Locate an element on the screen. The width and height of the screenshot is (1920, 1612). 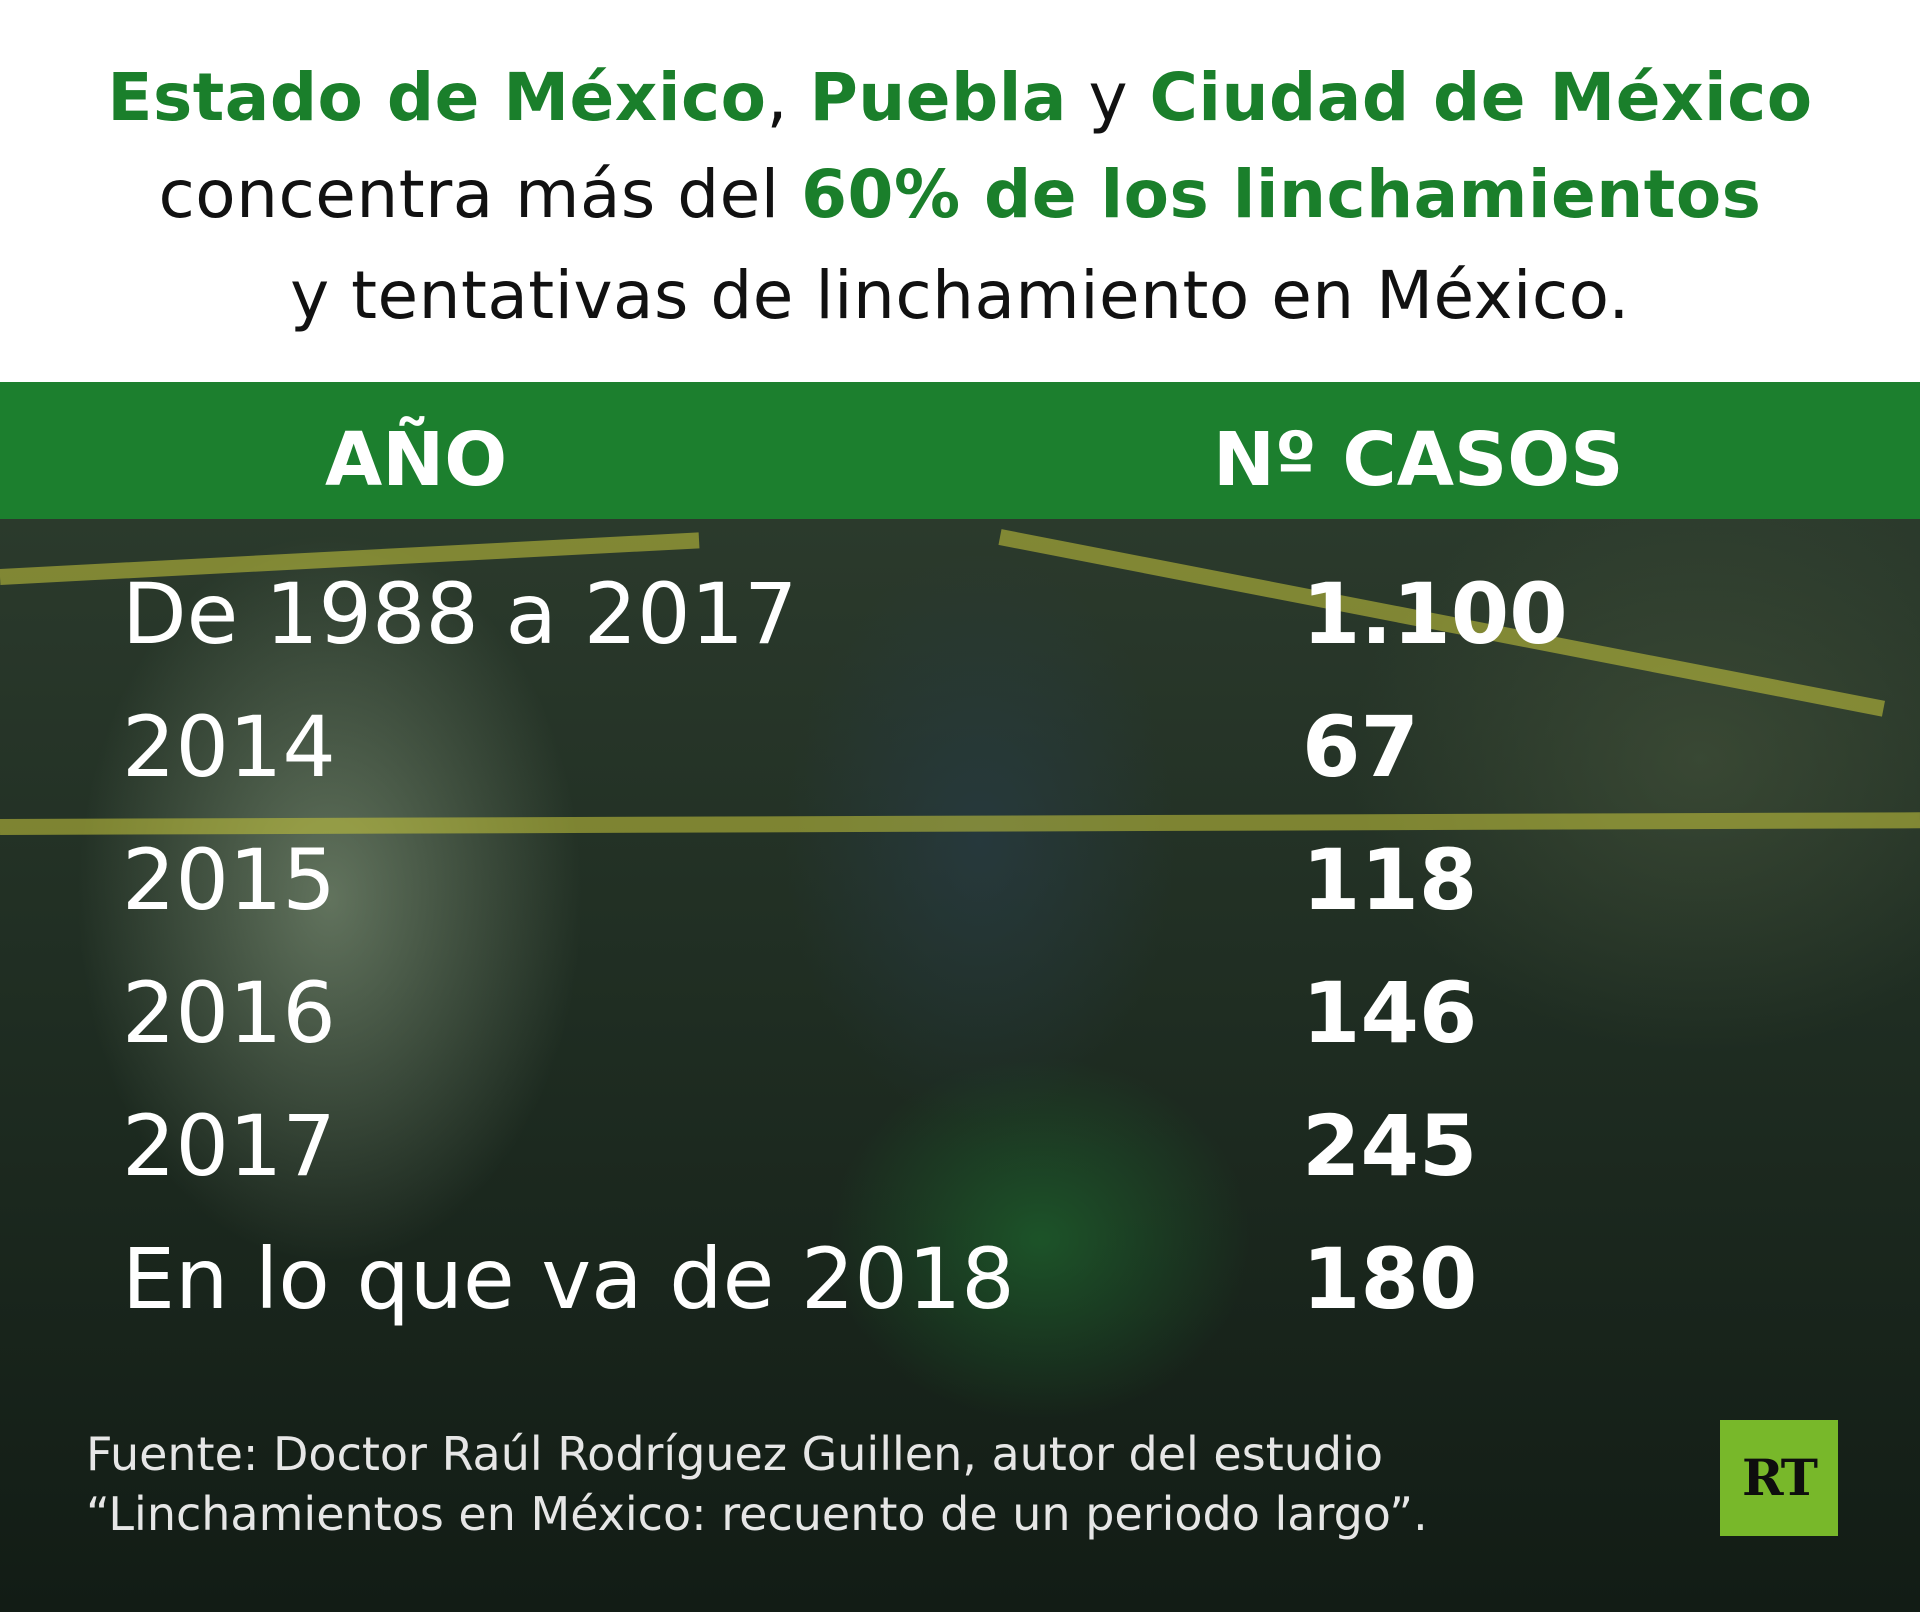
rt-logo-text: RT is located at coordinates (1780, 1477).